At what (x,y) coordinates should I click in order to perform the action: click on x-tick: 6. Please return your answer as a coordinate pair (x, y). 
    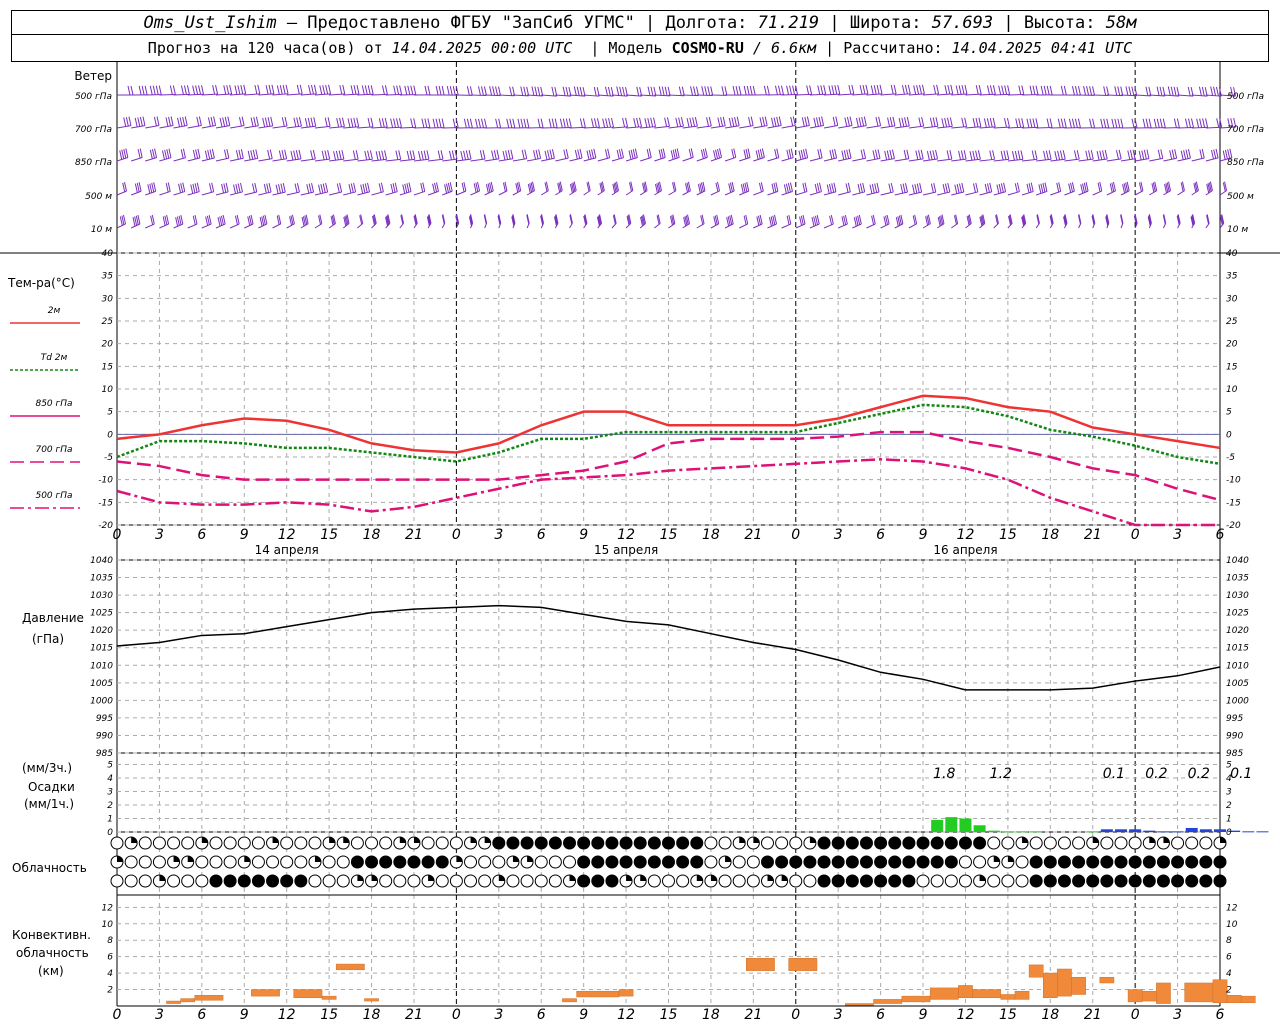
    Looking at the image, I should click on (880, 535).